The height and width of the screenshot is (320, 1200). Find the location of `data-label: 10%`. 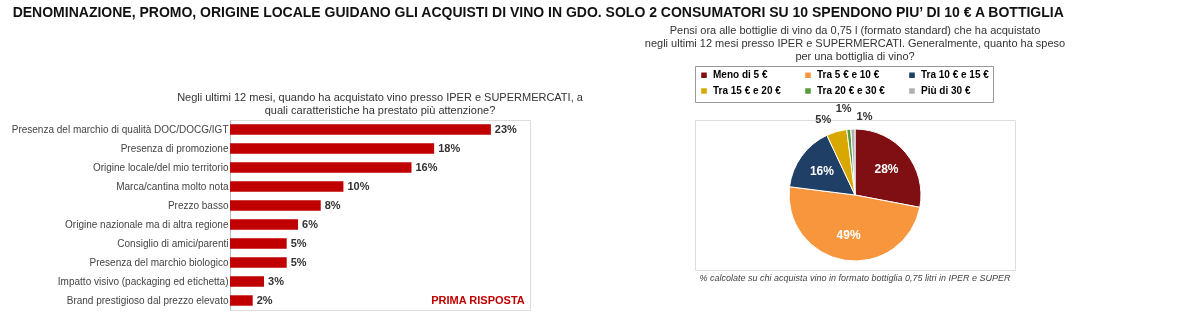

data-label: 10% is located at coordinates (358, 185).